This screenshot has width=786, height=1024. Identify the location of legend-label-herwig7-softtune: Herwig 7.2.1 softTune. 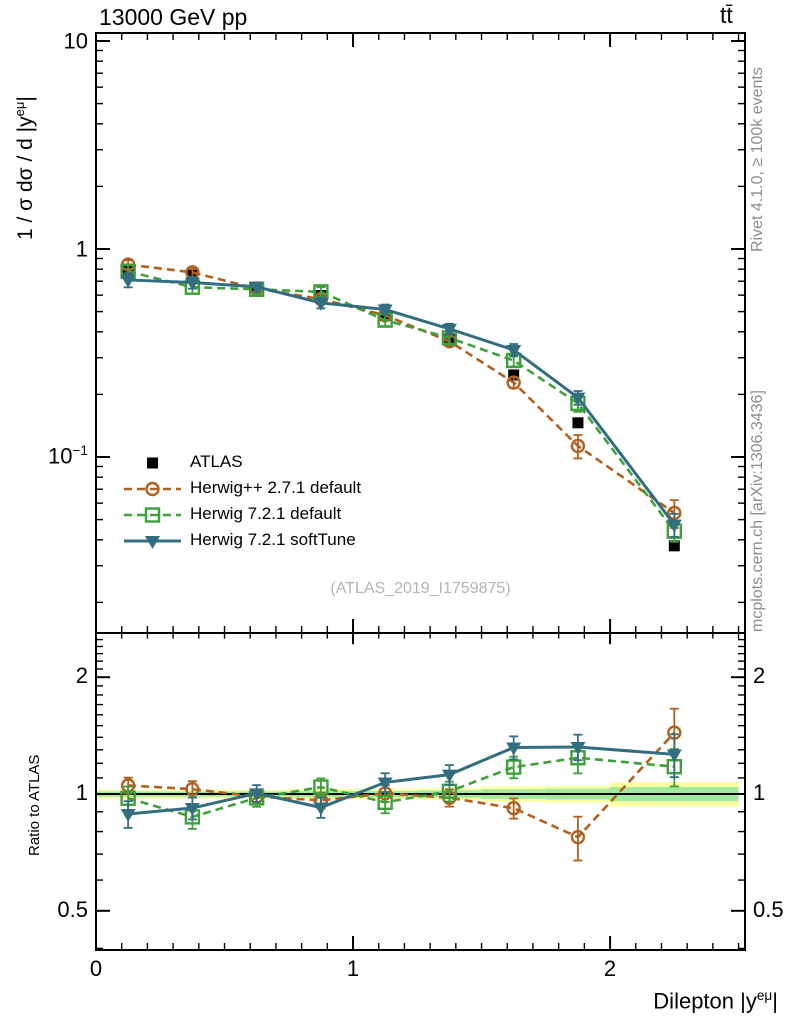
(273, 539).